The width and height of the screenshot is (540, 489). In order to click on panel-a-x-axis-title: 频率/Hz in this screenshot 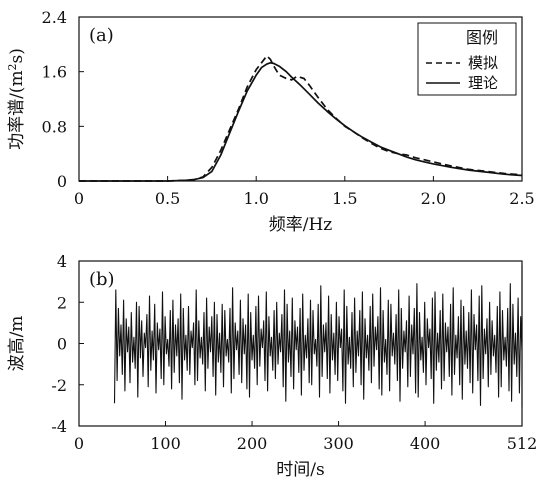, I will do `click(301, 225)`.